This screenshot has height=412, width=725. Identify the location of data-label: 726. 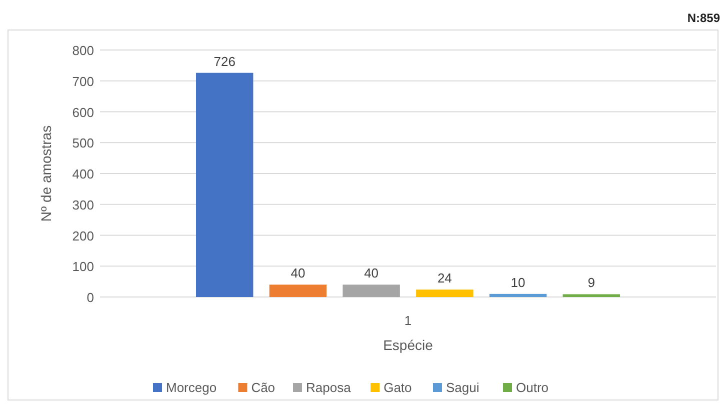
(225, 61).